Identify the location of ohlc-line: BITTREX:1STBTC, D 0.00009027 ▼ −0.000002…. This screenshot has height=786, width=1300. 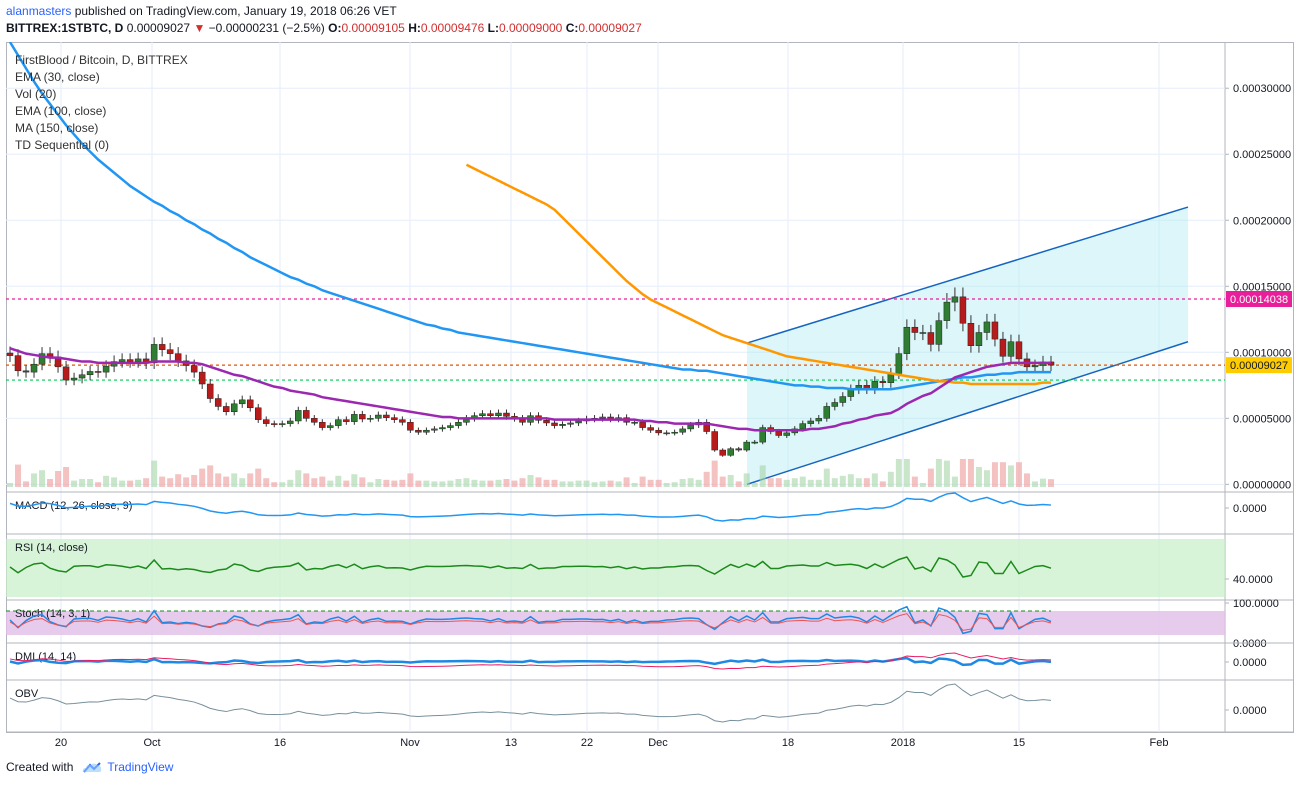
(324, 28).